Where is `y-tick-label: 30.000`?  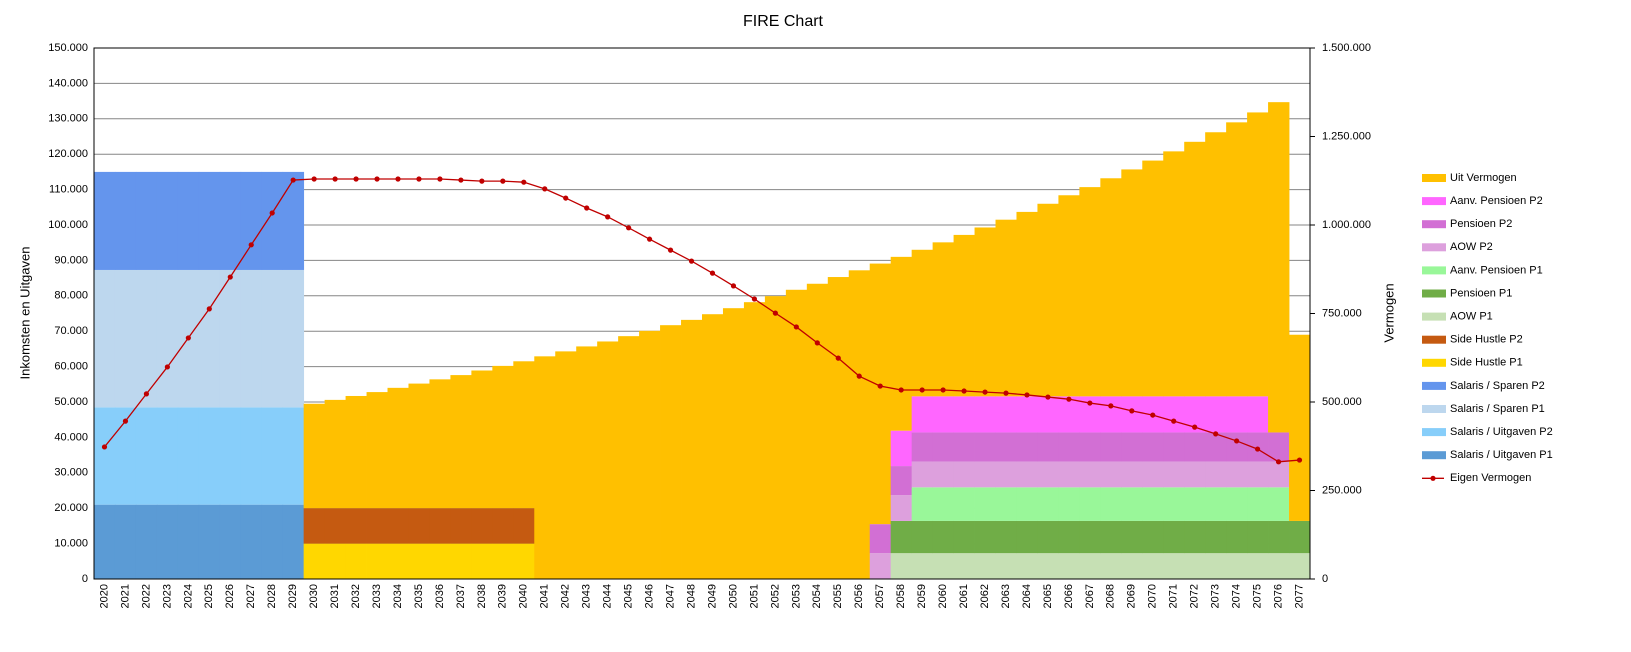 y-tick-label: 30.000 is located at coordinates (71, 473).